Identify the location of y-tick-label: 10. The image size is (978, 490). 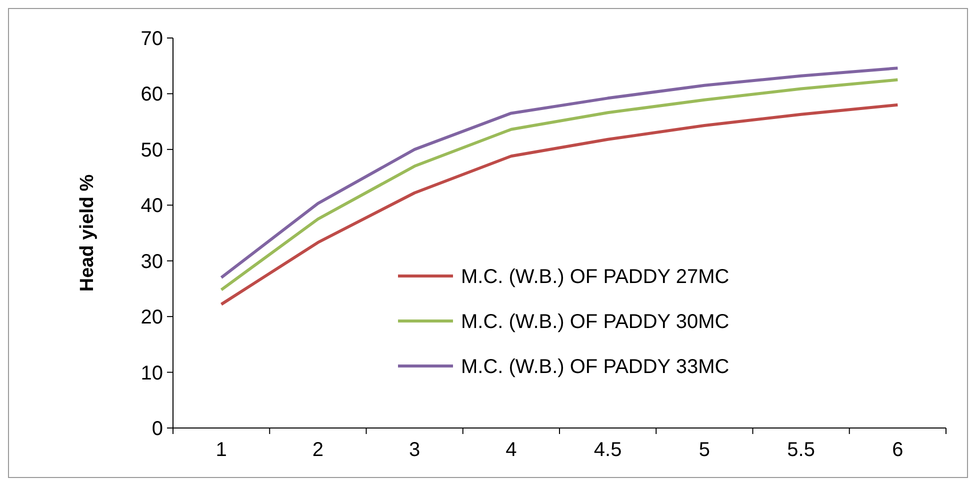
(151, 373).